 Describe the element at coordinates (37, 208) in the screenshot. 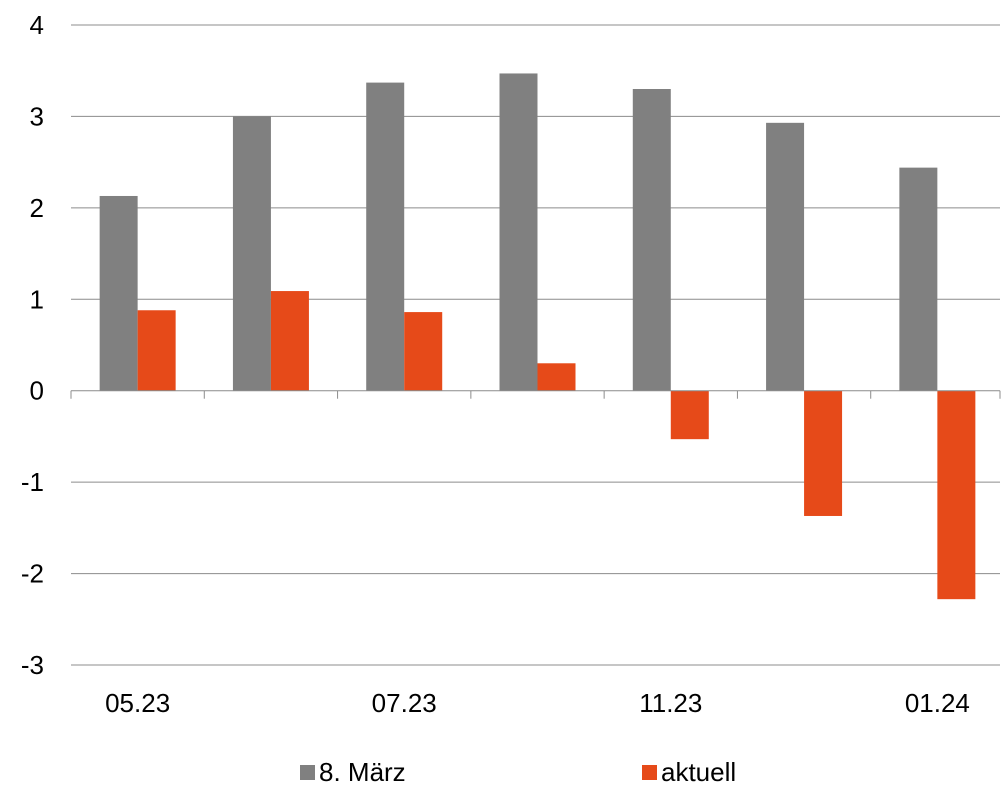

I see `y-tick-label: 2` at that location.